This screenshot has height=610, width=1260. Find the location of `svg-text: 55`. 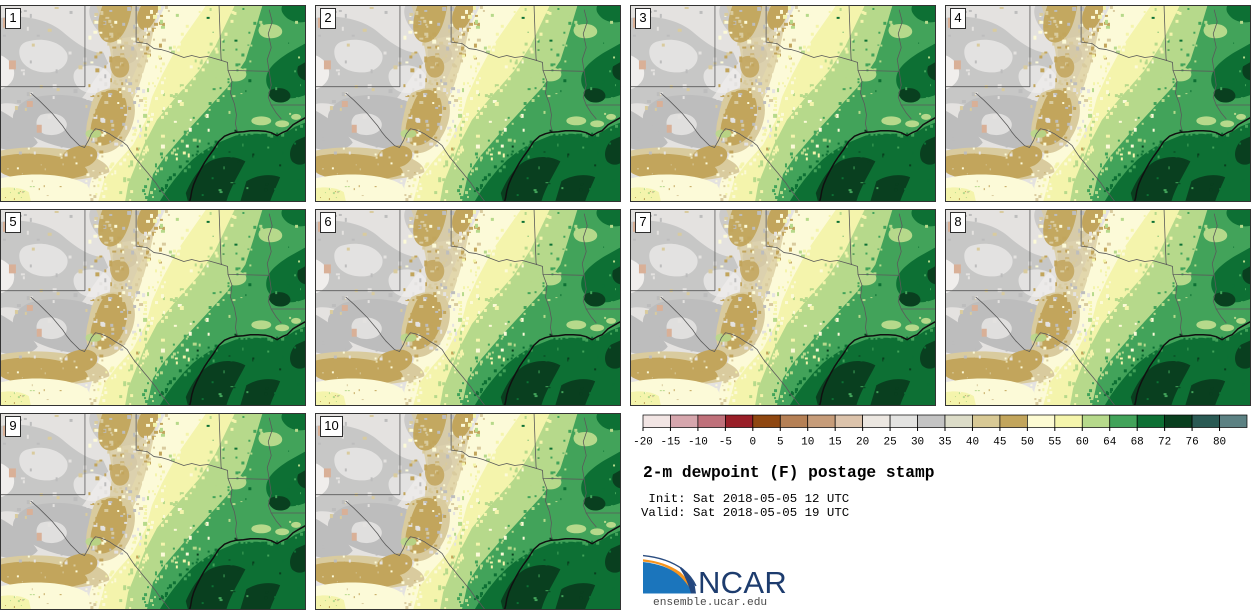

svg-text: 55 is located at coordinates (1054, 443).